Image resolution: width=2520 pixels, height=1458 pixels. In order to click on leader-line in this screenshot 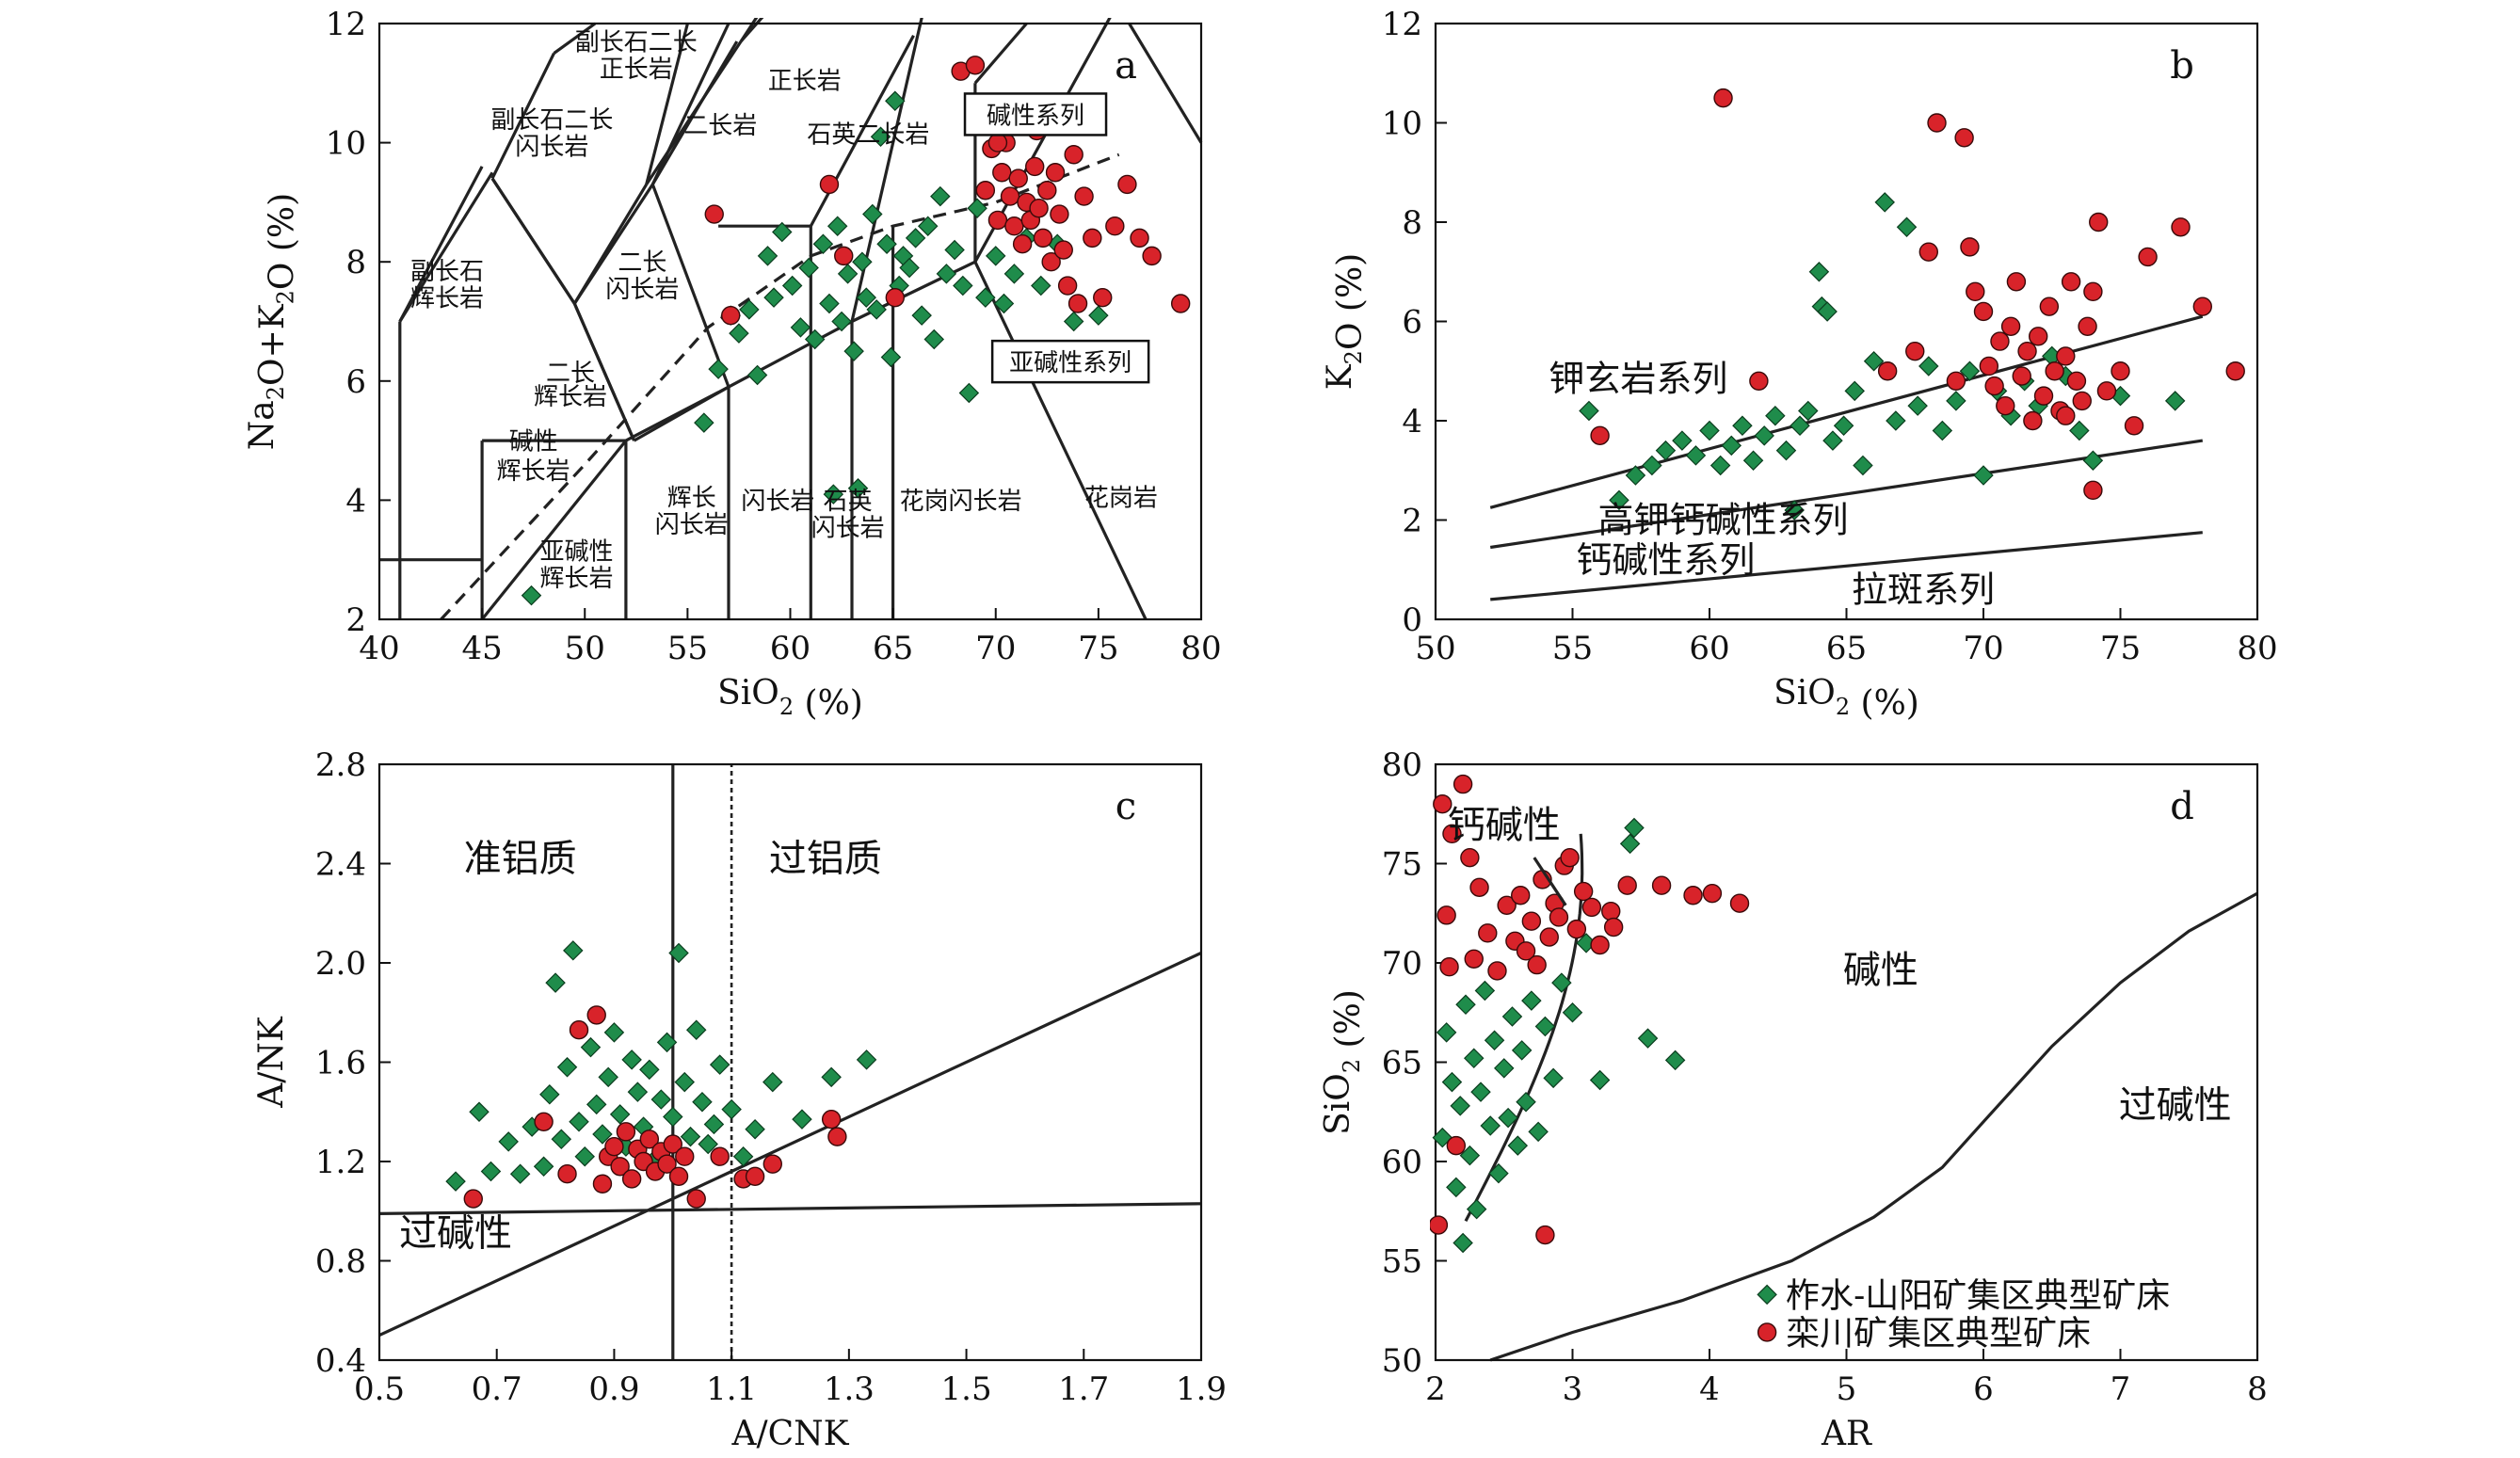, I will do `click(1550, 881)`.